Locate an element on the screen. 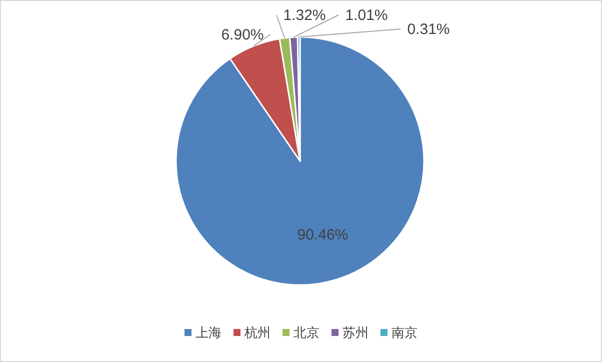  data-label: 1.32% is located at coordinates (304, 15).